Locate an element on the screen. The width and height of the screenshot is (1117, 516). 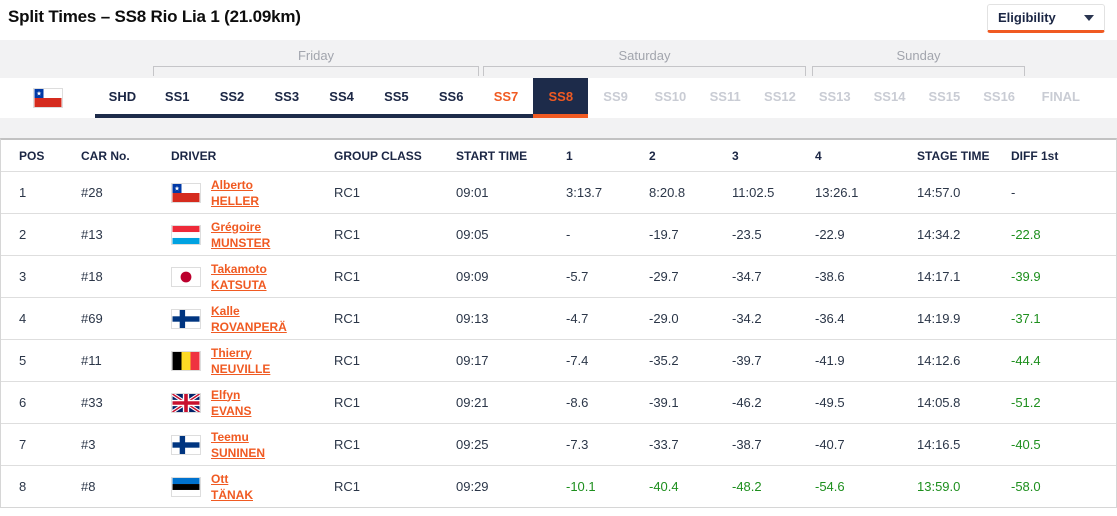
flag-estonia-icon is located at coordinates (186, 486).